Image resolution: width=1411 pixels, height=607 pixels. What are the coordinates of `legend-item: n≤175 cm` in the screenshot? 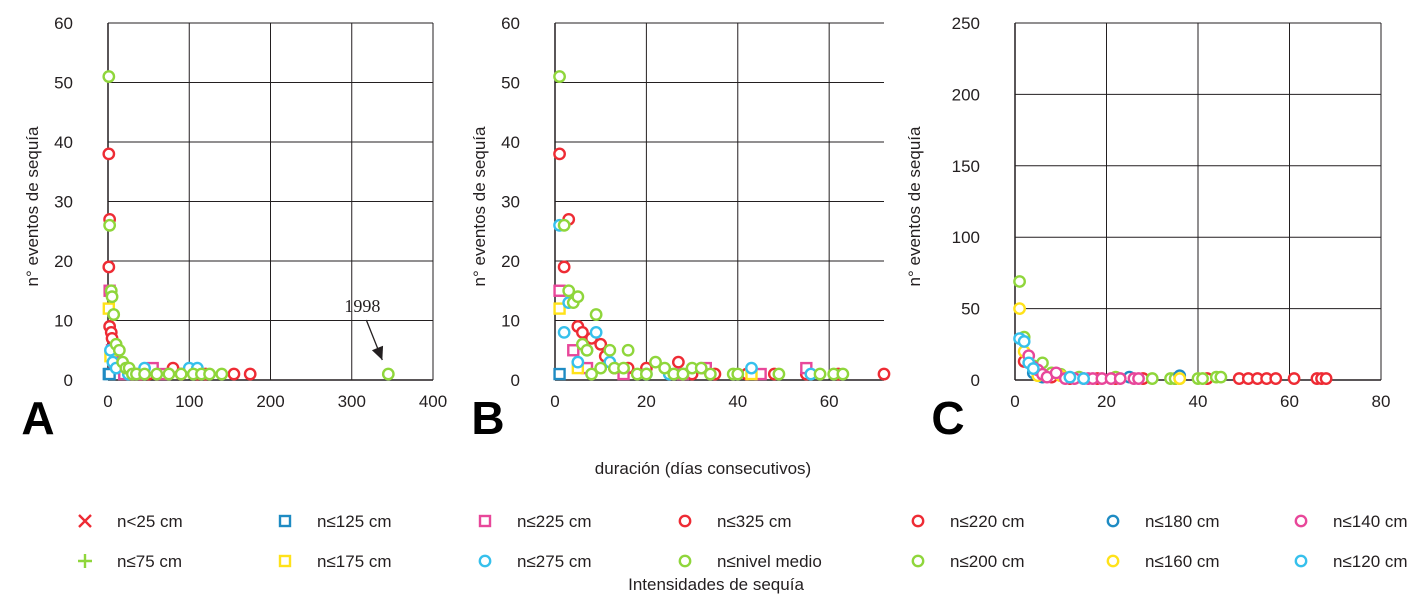 It's located at (335, 561).